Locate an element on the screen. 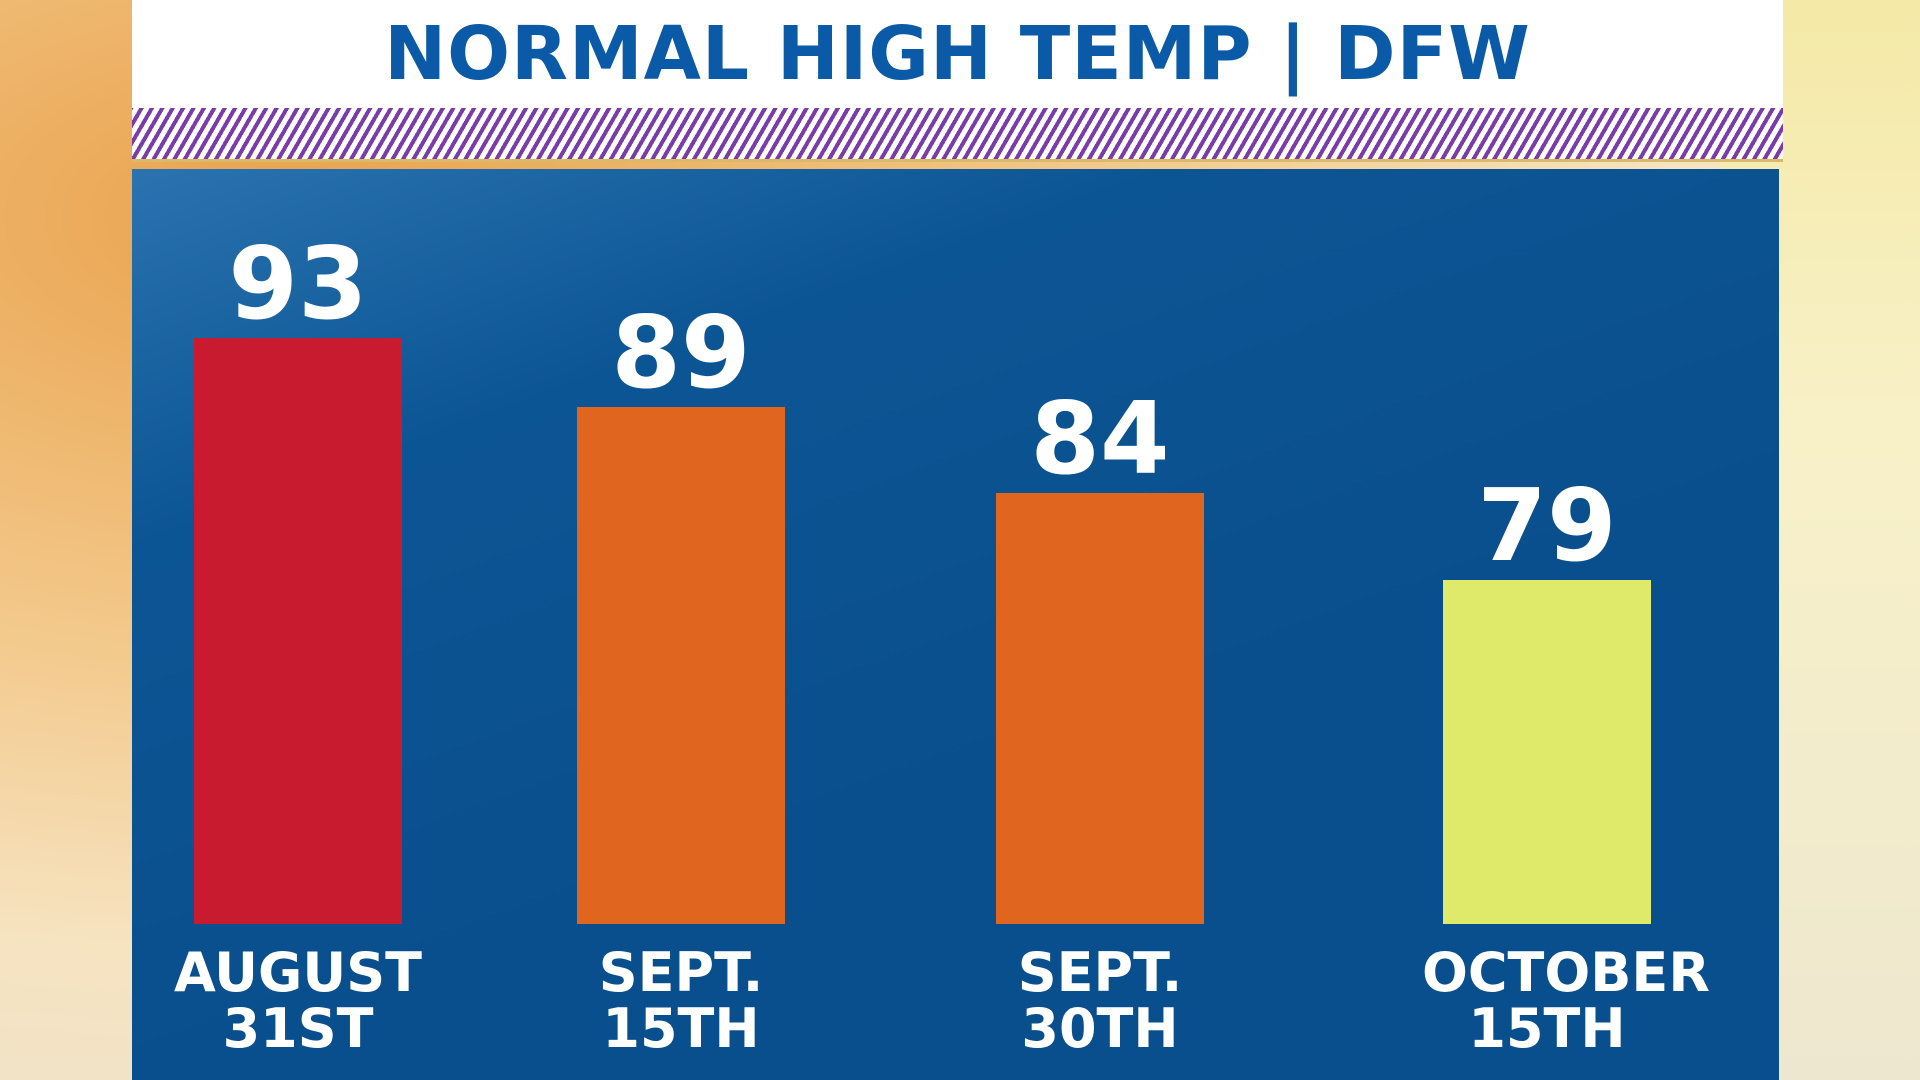 This screenshot has height=1080, width=1920. chart-title: NORMAL HIGH TEMP | DFW is located at coordinates (957, 54).